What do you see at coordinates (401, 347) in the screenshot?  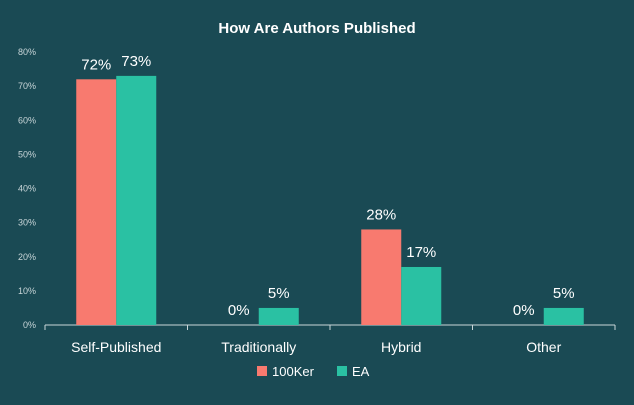 I see `x-tick-label: Hybrid` at bounding box center [401, 347].